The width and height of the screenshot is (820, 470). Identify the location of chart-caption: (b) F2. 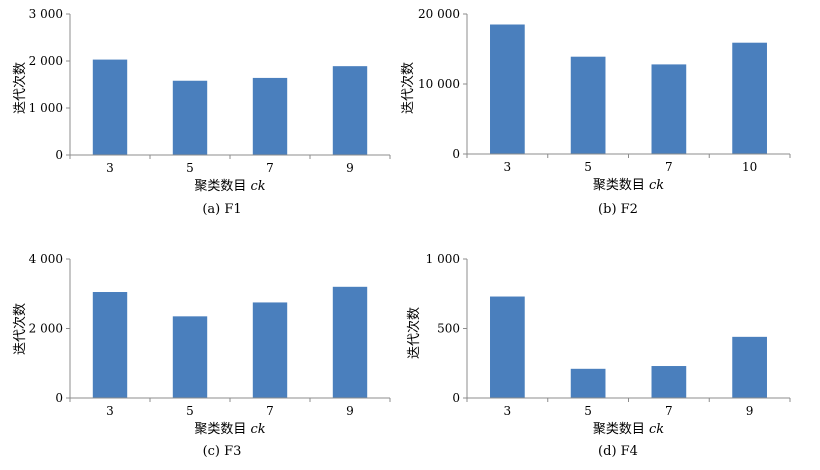
(618, 209).